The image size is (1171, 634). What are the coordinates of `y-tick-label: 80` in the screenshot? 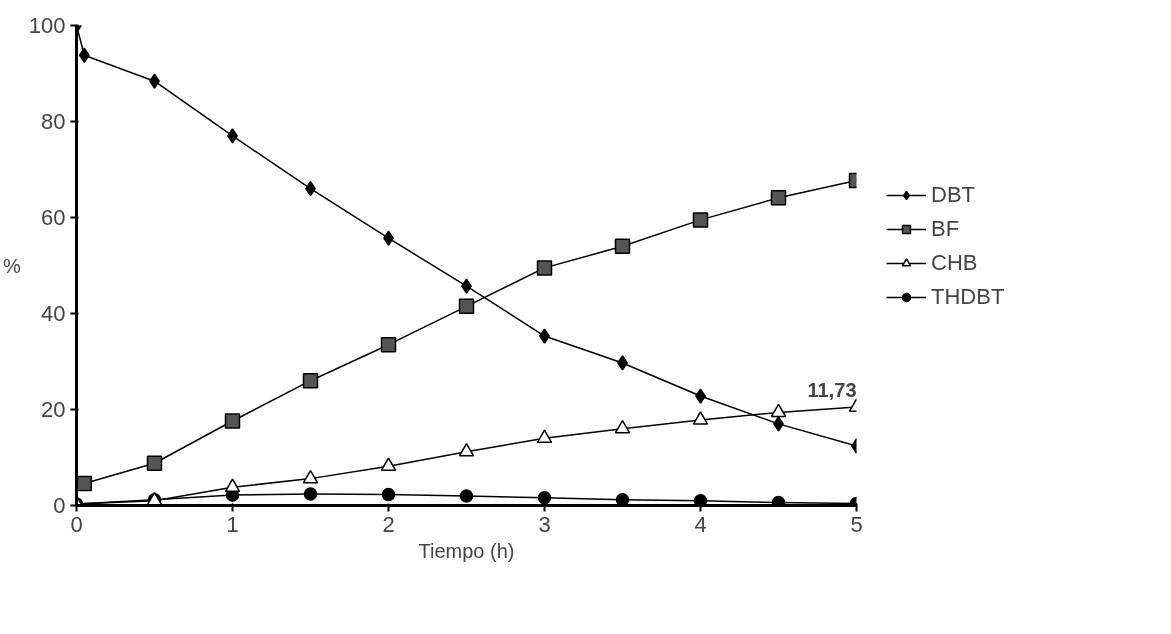 It's located at (53, 121).